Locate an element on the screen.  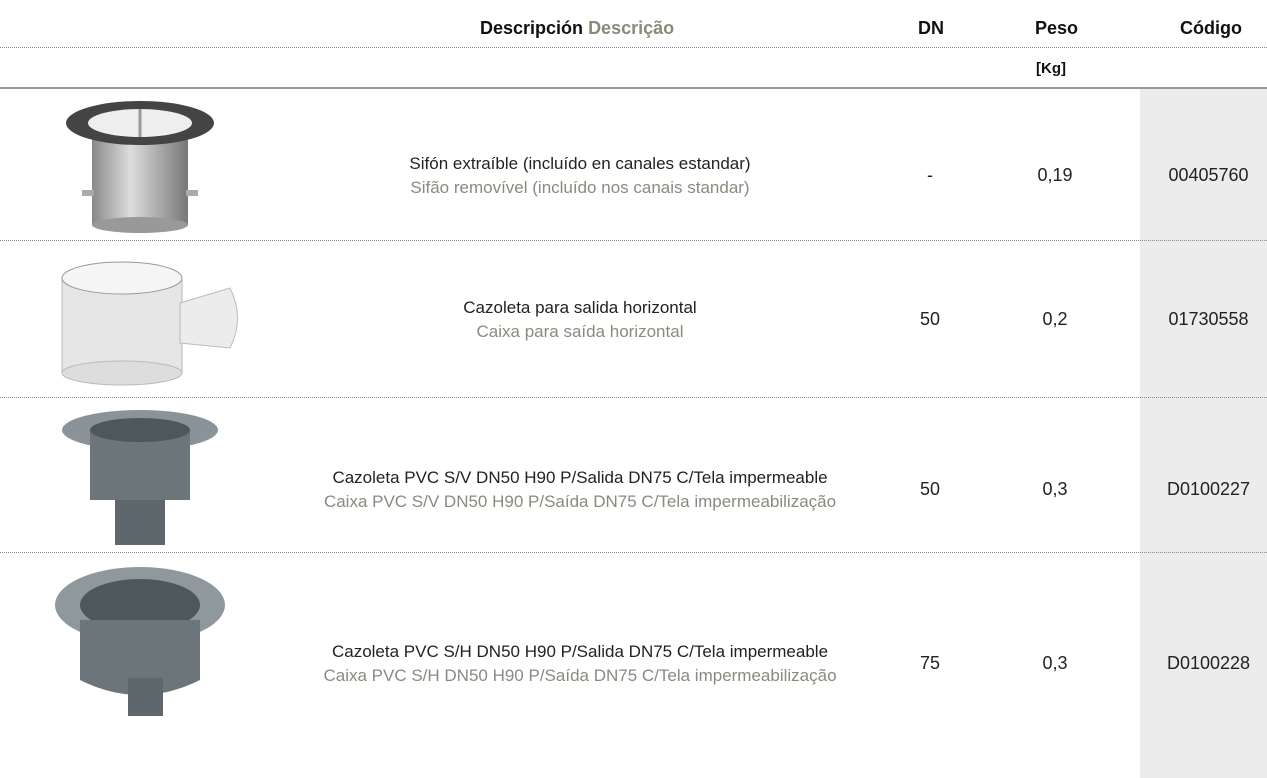
peso: 0,19 is located at coordinates (1055, 175).